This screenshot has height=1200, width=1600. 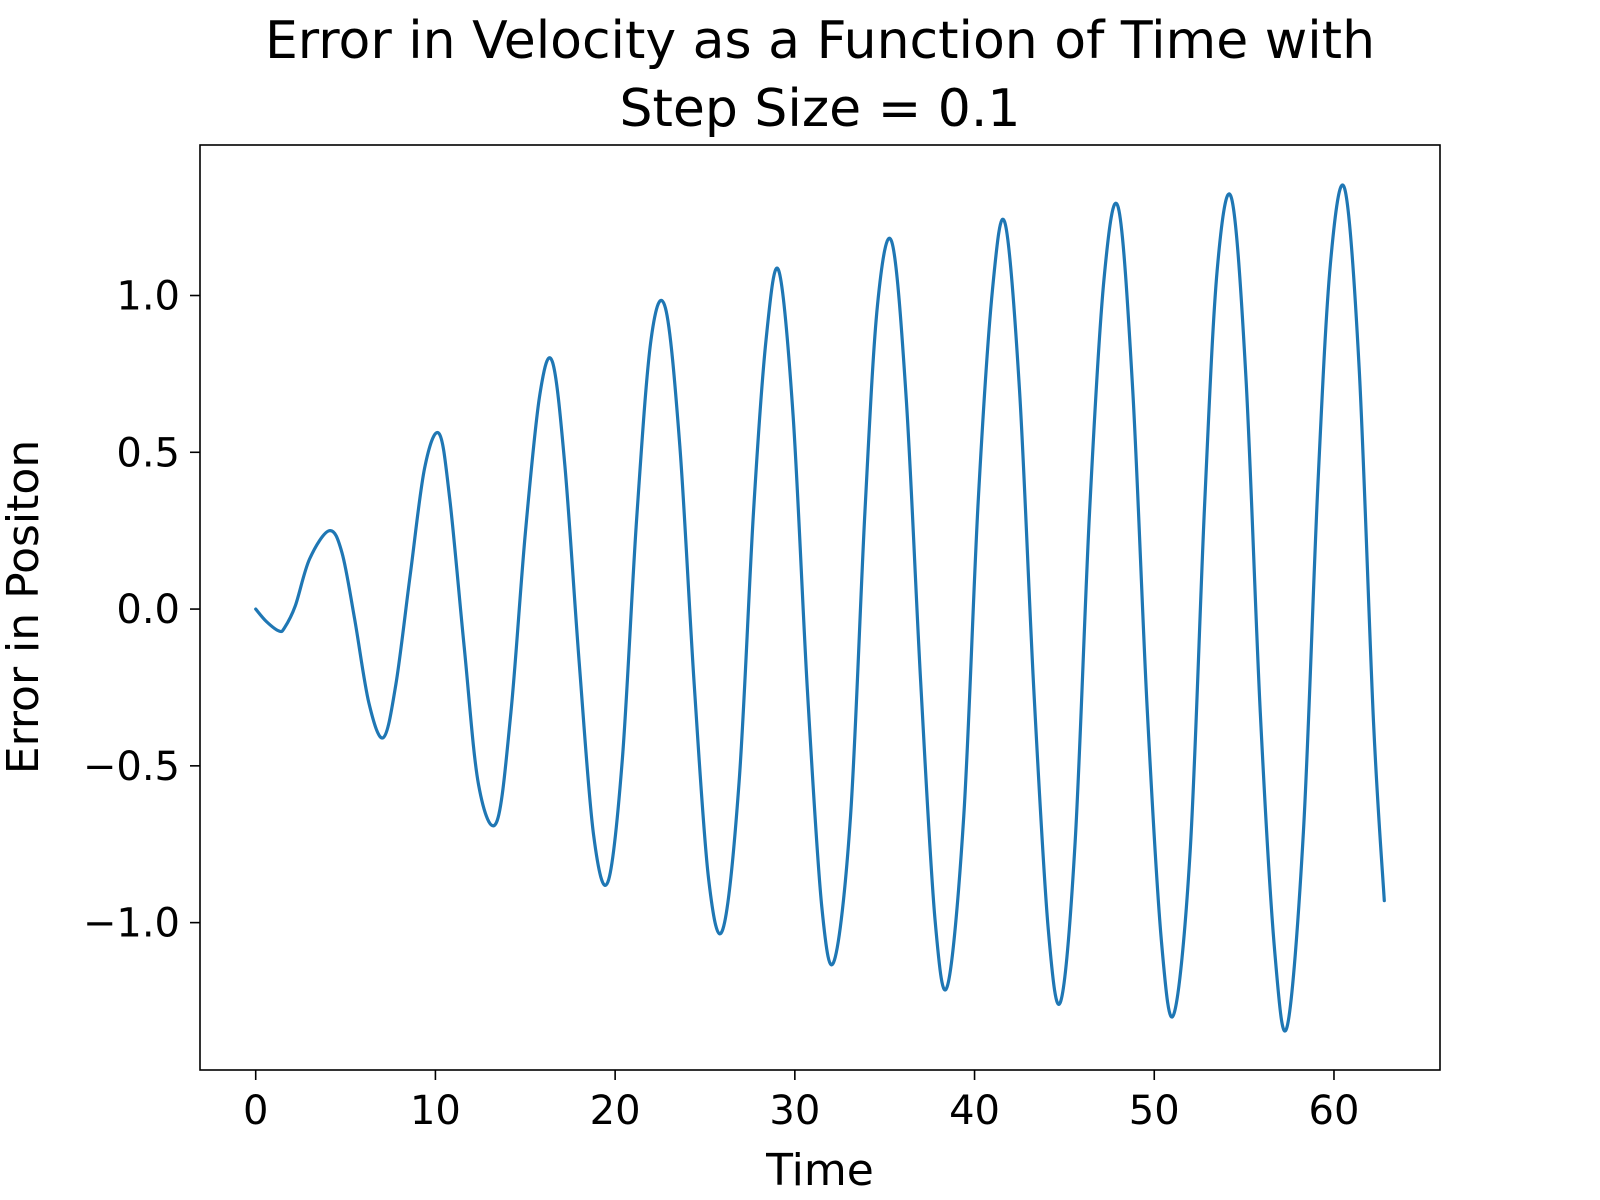 What do you see at coordinates (148, 453) in the screenshot?
I see `y-tick-label: 0.5` at bounding box center [148, 453].